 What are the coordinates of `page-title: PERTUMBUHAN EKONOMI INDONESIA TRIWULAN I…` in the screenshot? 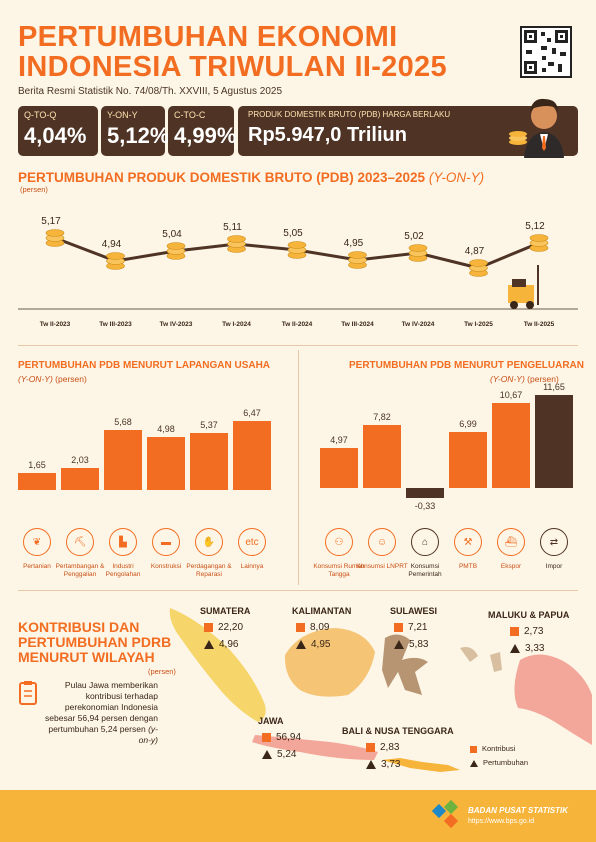 It's located at (232, 52).